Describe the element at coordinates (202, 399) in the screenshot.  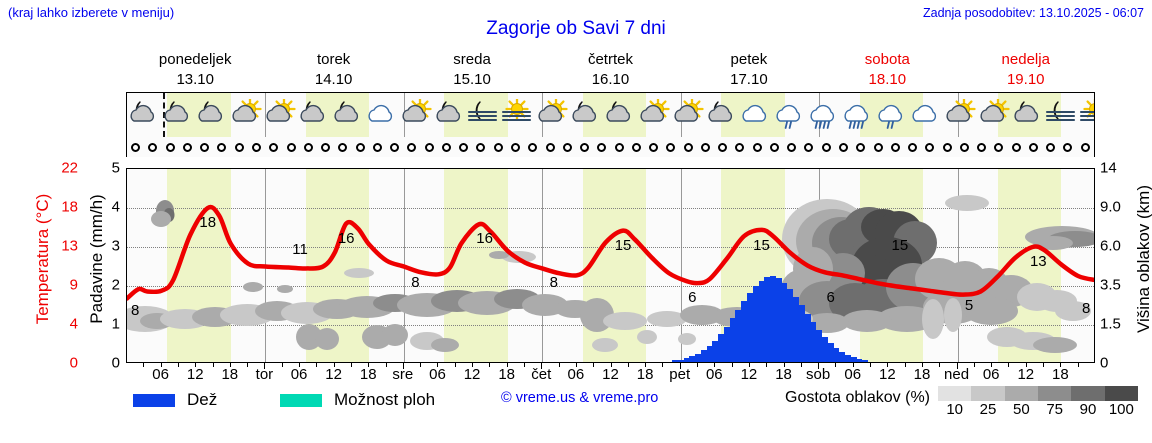
I see `legend-label-rain: Dež` at that location.